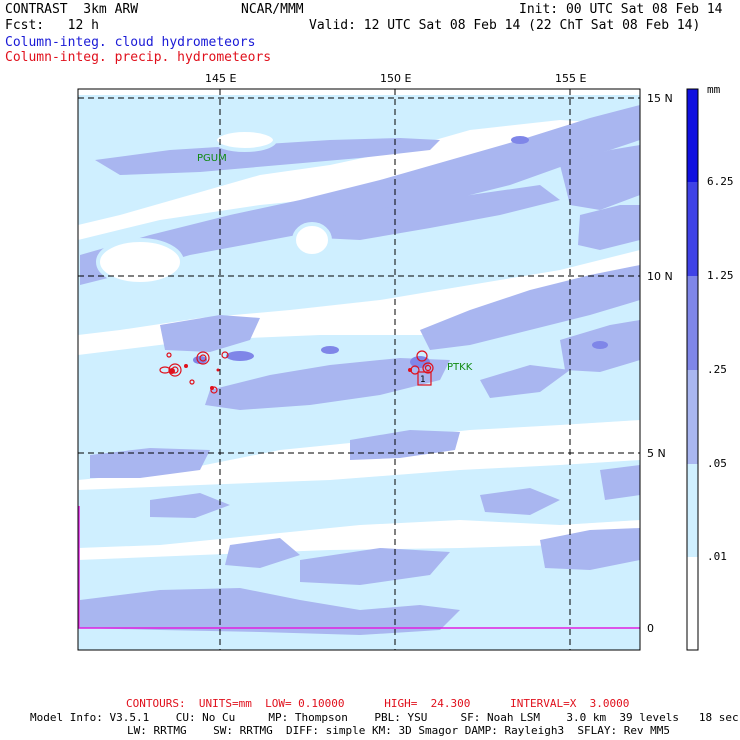 The height and width of the screenshot is (740, 740). I want to click on station-label-pgum: PGUM, so click(212, 158).